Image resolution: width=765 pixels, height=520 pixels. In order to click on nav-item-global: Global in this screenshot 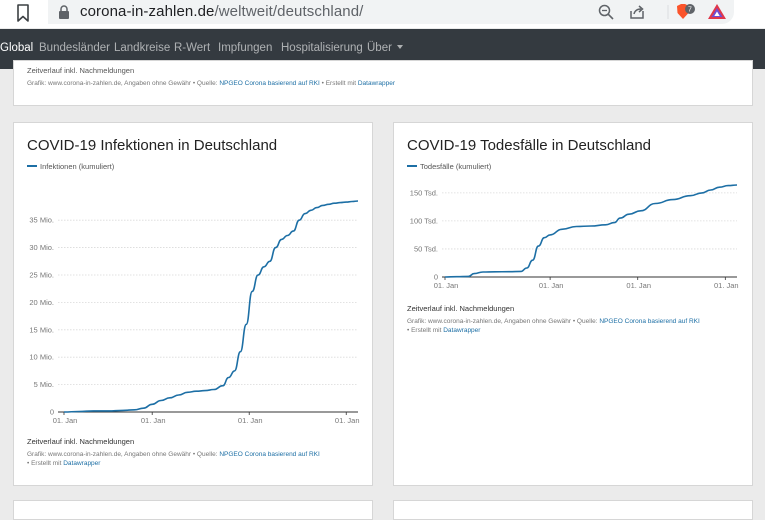, I will do `click(17, 48)`.